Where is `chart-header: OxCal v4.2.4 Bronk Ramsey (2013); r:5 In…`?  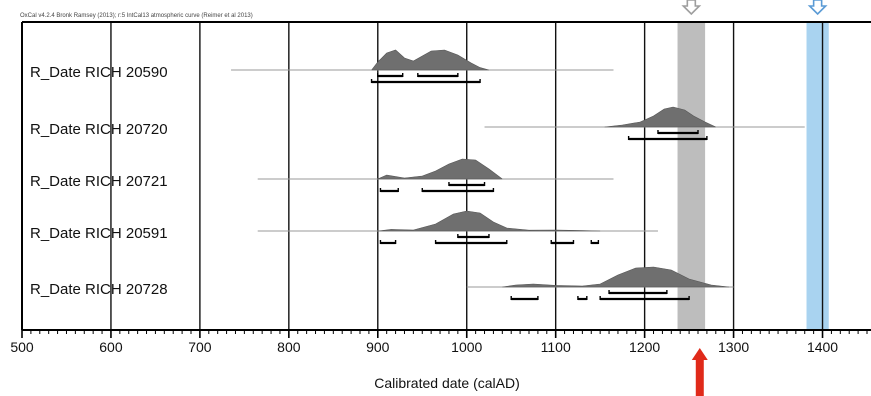 chart-header: OxCal v4.2.4 Bronk Ramsey (2013); r:5 In… is located at coordinates (136, 16).